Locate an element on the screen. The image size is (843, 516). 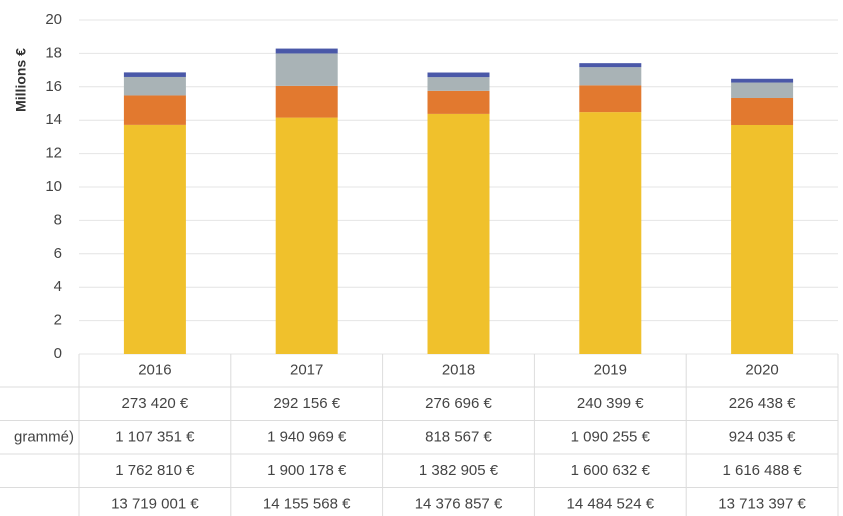
table-cell: 818 567 € is located at coordinates (458, 437).